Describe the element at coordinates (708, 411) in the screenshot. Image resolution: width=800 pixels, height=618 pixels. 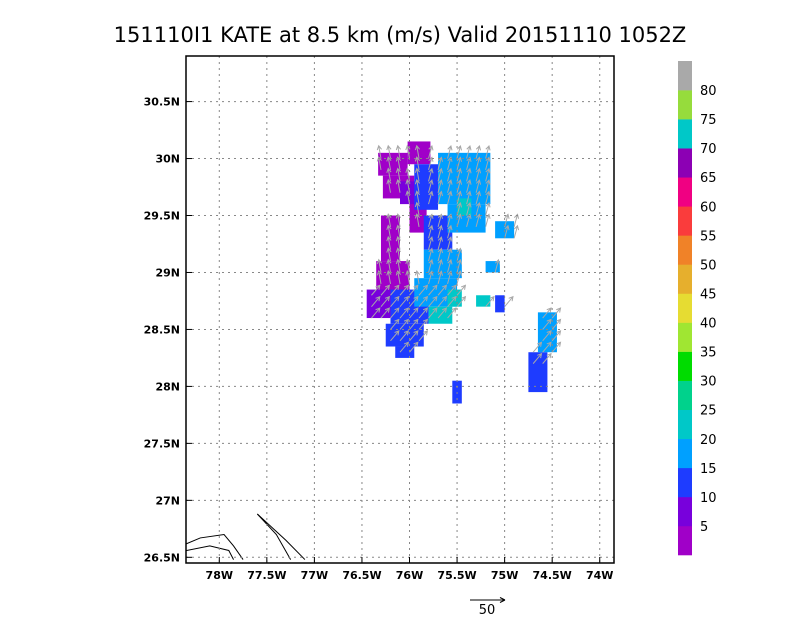
I see `colorbar-label-4: 25` at that location.